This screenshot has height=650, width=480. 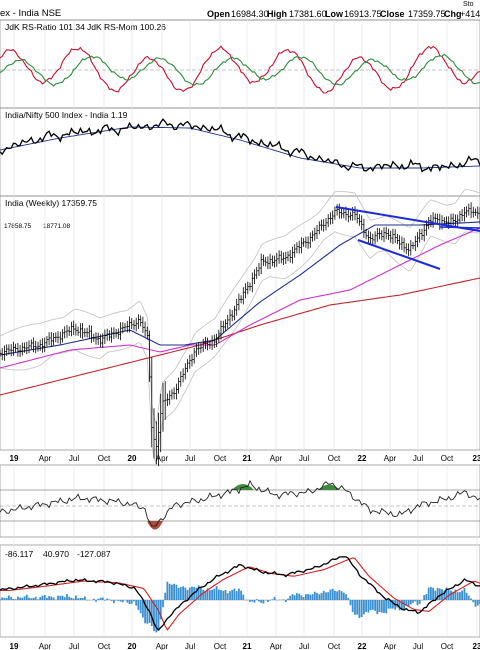 What do you see at coordinates (104, 458) in the screenshot?
I see `x-axis-tick-label: Oct` at bounding box center [104, 458].